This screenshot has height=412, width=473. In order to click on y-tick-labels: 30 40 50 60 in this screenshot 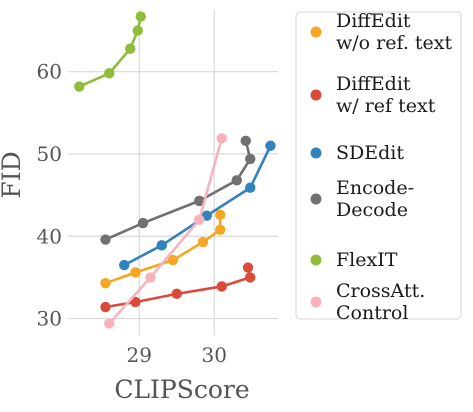, I will do `click(49, 195)`.